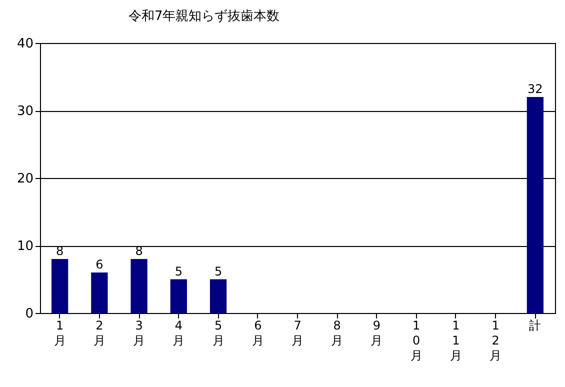 The height and width of the screenshot is (387, 565). I want to click on data-label: 32, so click(535, 89).